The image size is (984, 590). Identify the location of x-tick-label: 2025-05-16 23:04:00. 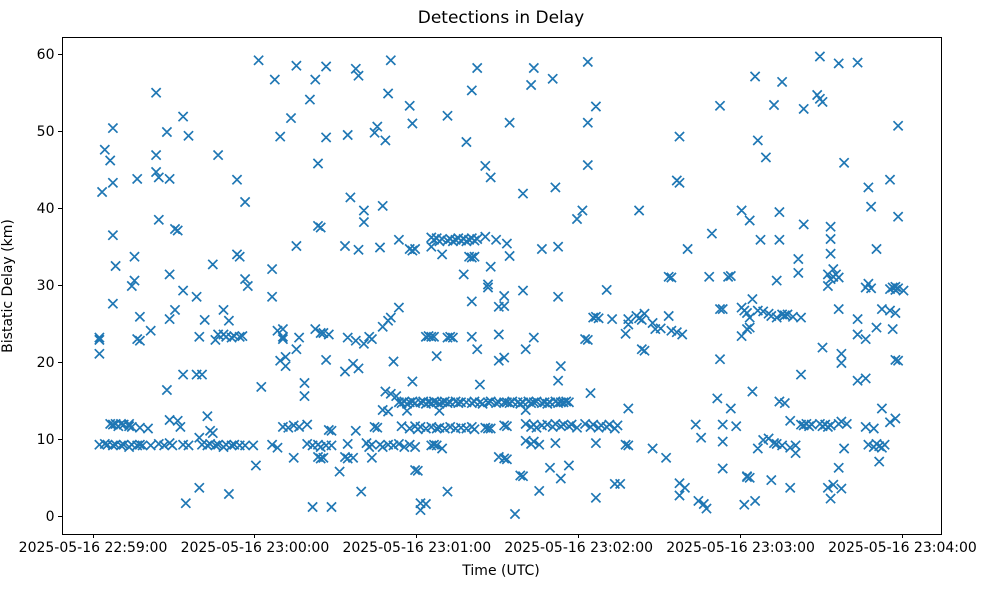
(902, 548).